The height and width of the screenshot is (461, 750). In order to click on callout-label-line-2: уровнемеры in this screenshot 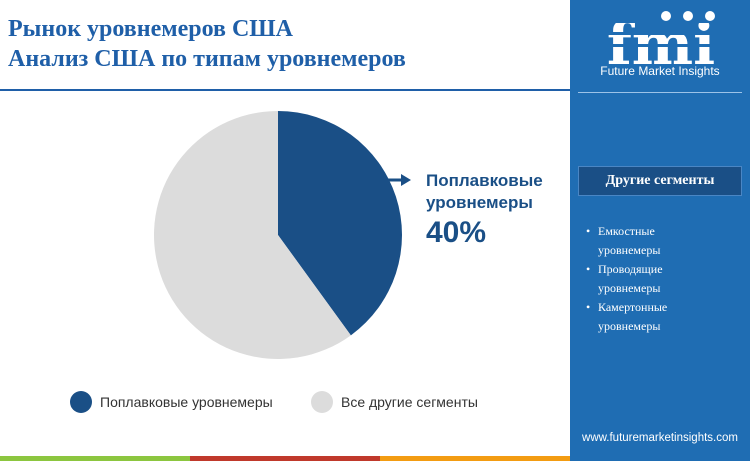, I will do `click(479, 202)`.